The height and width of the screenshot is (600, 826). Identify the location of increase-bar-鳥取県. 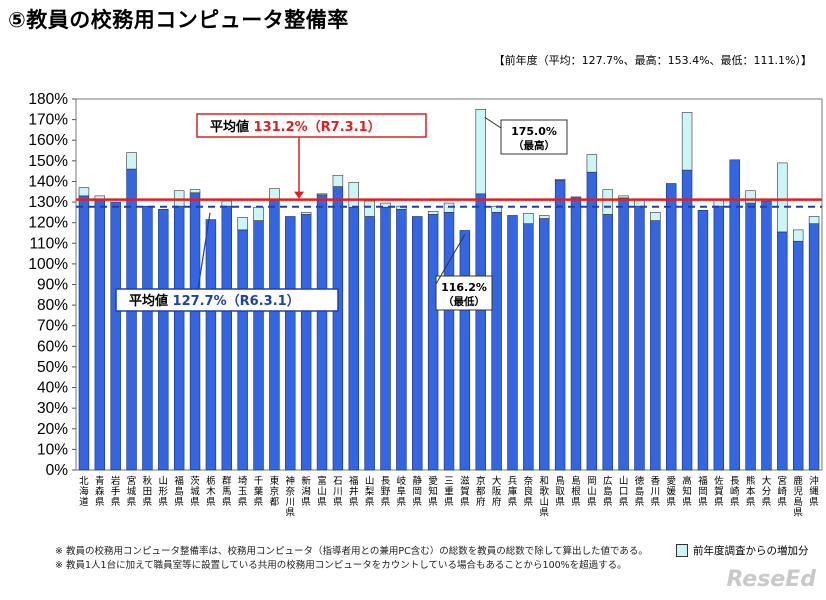
(560, 180).